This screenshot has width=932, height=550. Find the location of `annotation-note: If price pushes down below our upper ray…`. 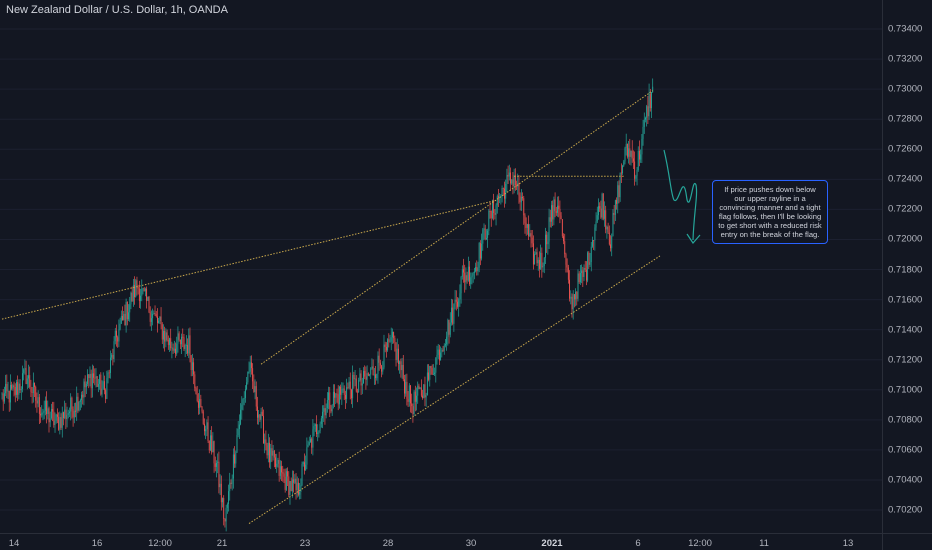

annotation-note: If price pushes down below our upper ray… is located at coordinates (770, 212).